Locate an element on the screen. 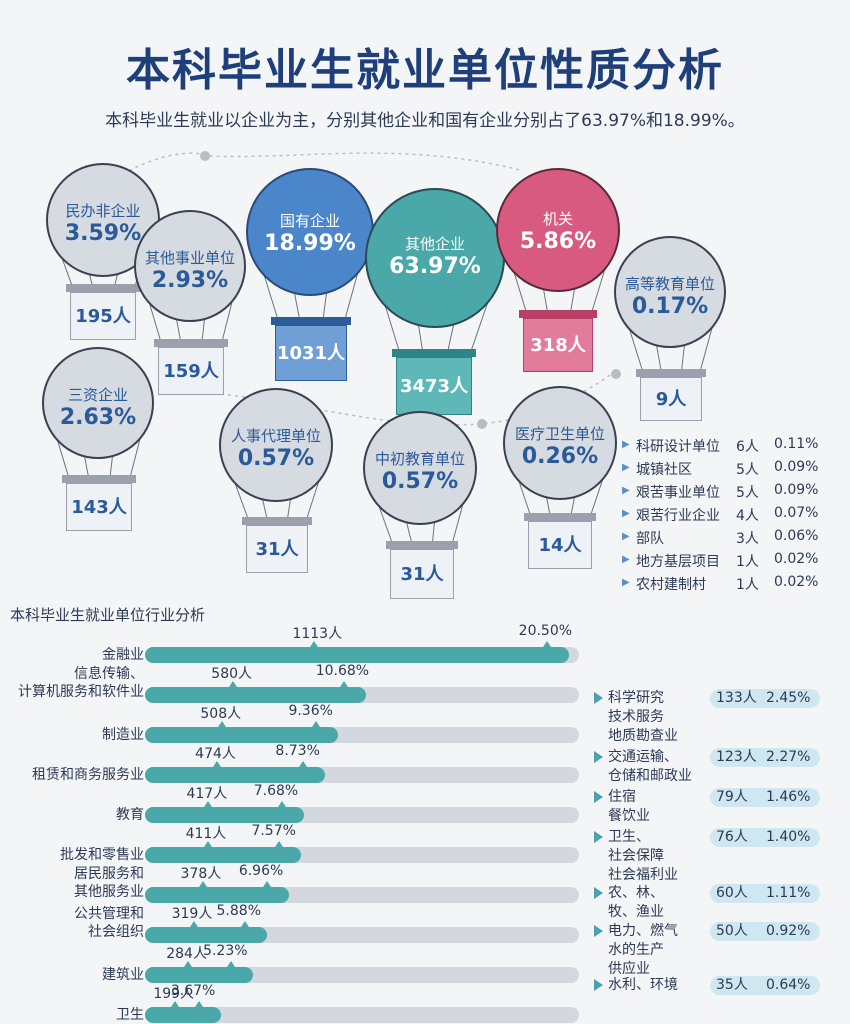  balloon-envelope: 中初教育单位 0.57% is located at coordinates (420, 468).